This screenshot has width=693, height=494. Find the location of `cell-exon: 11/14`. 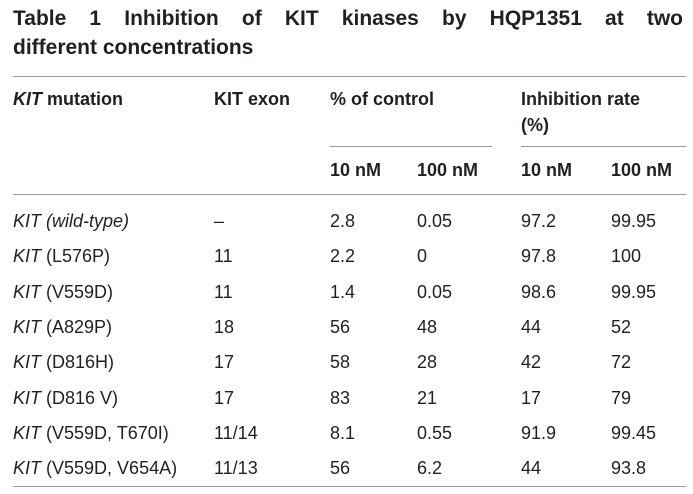

cell-exon: 11/14 is located at coordinates (236, 433).